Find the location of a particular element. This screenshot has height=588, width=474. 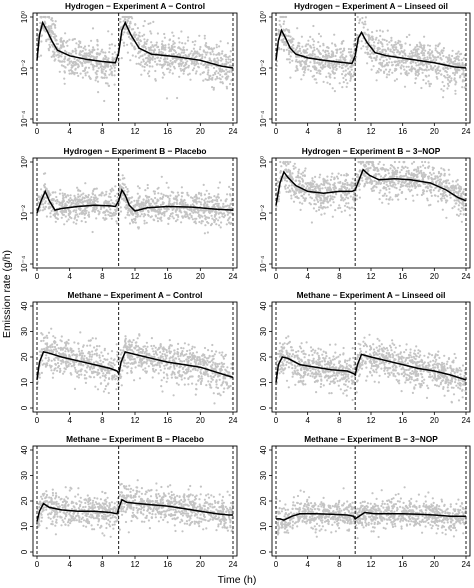

y-tick-label: 40 is located at coordinates (263, 305).